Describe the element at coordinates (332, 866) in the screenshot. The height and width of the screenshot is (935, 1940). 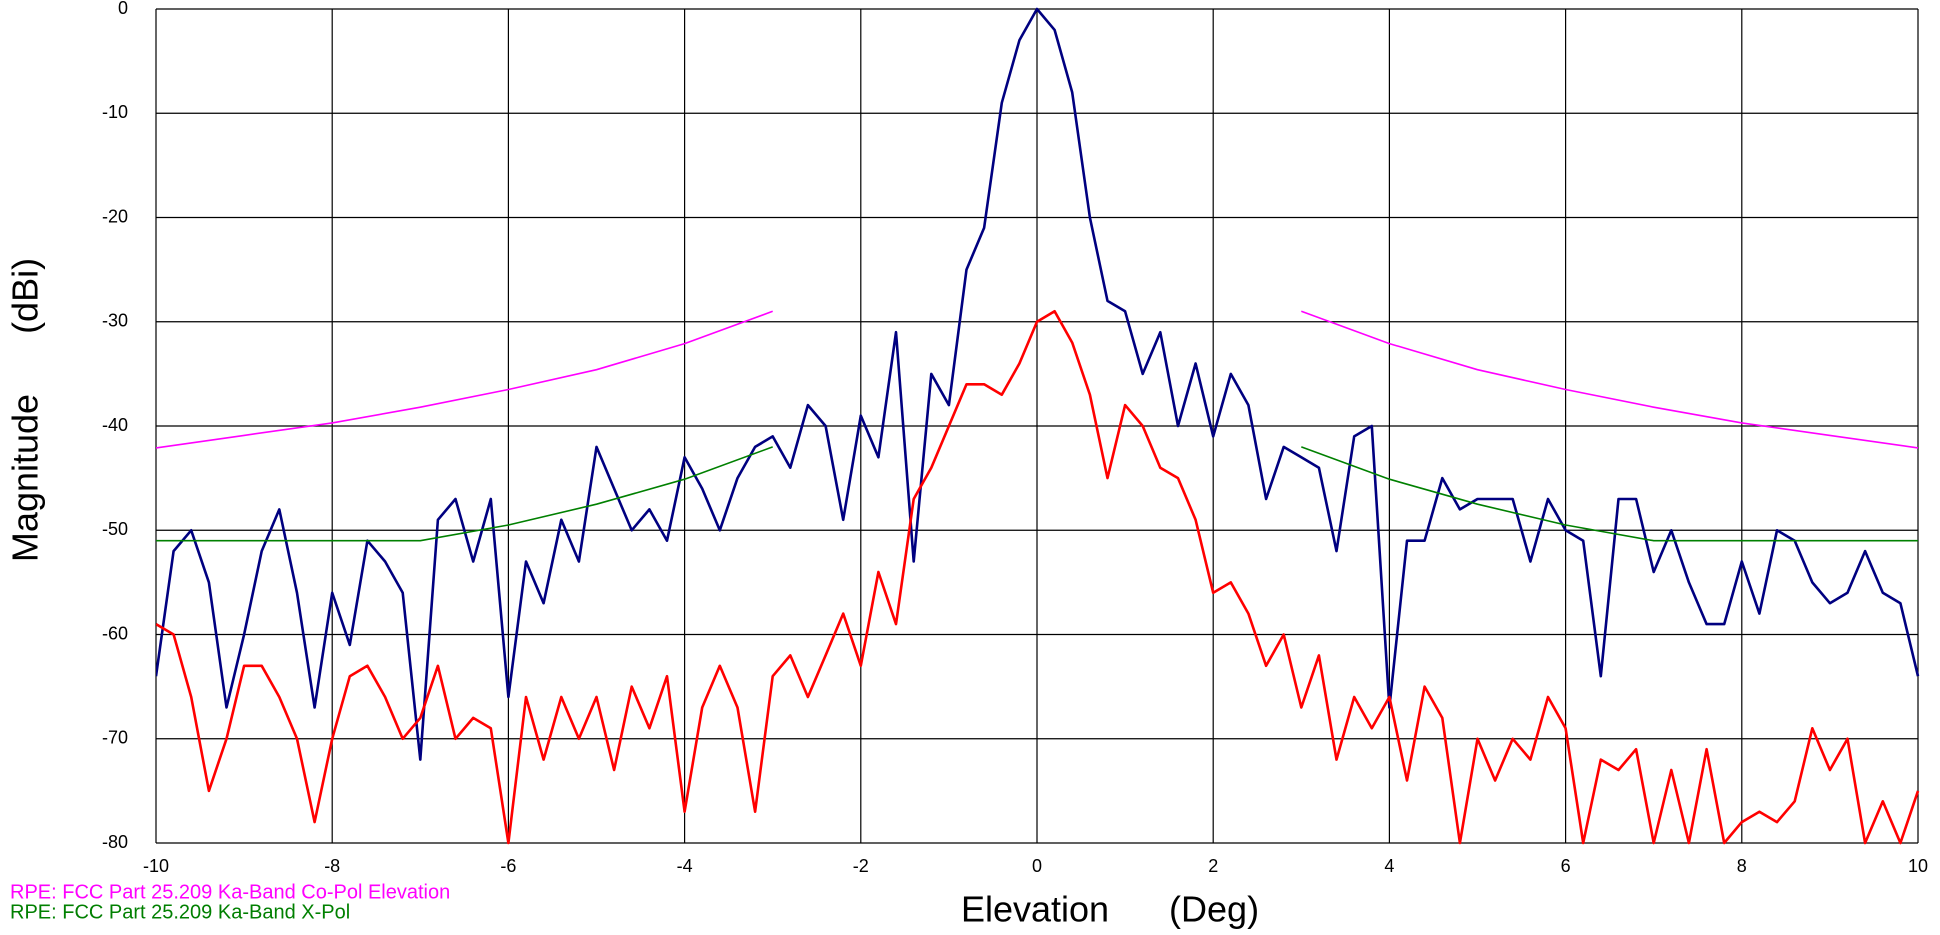
I see `x-tick-label: -8` at that location.